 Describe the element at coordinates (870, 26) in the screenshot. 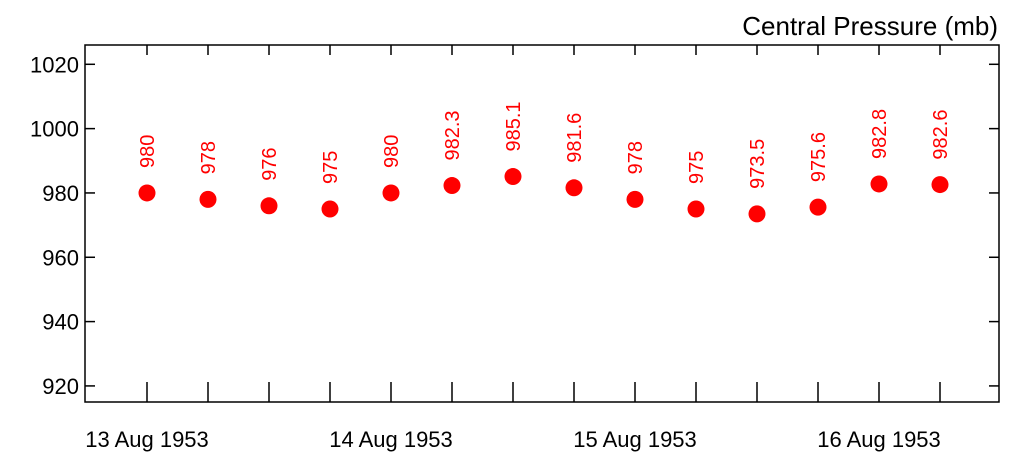

I see `chart-title: Central Pressure (mb)` at that location.